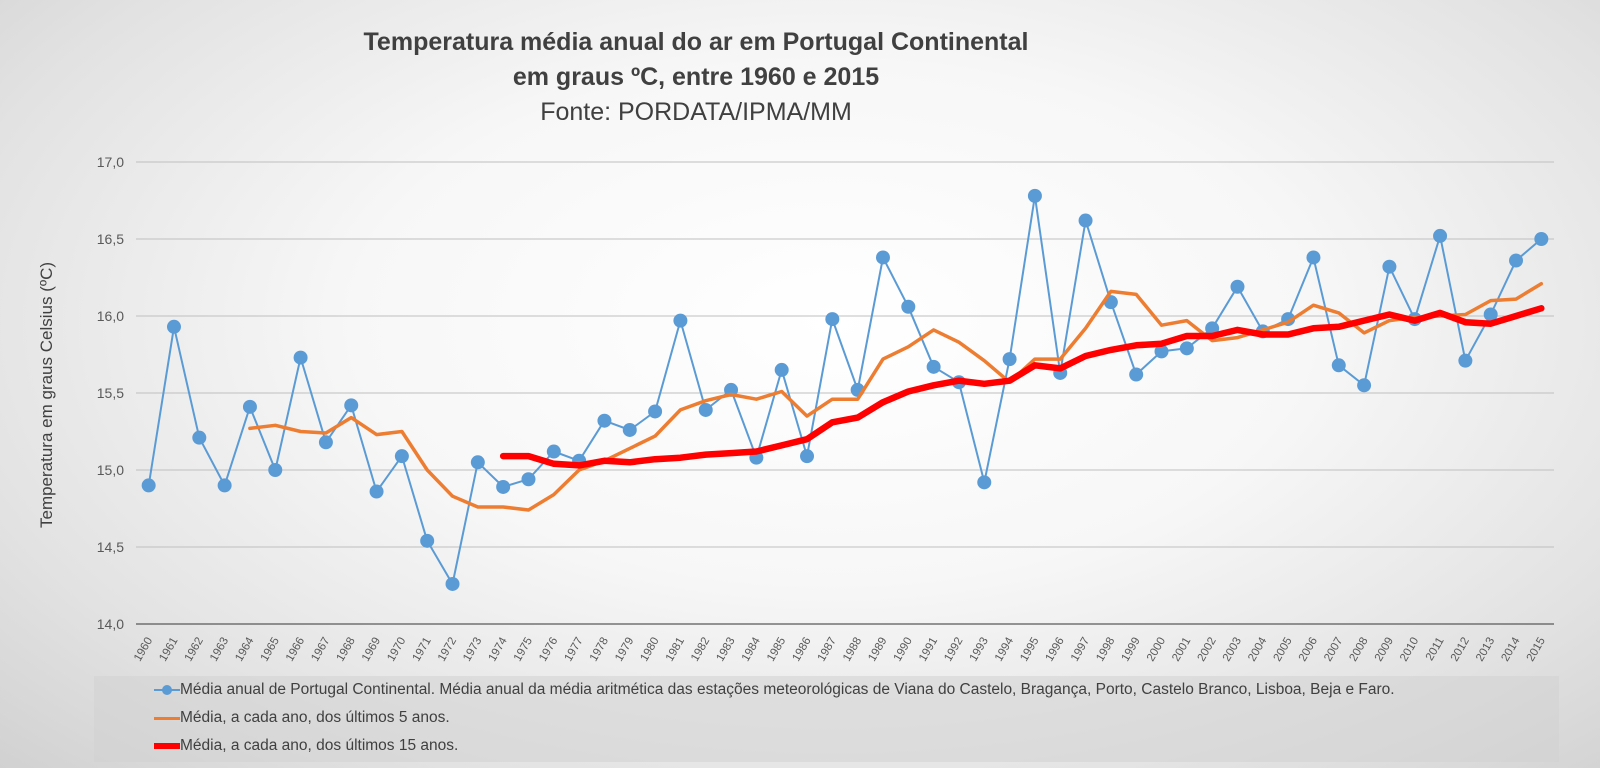 The height and width of the screenshot is (768, 1600). What do you see at coordinates (472, 650) in the screenshot?
I see `x-tick-label: 1973` at bounding box center [472, 650].